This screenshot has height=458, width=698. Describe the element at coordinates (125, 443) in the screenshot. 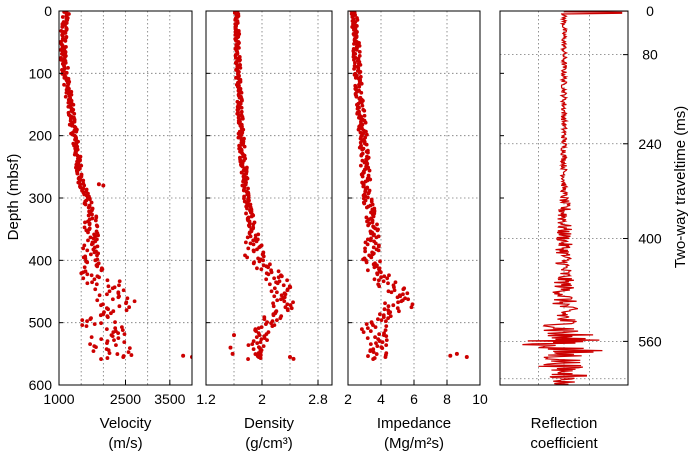

I see `velocity-xlabel-units: (m/s)` at that location.